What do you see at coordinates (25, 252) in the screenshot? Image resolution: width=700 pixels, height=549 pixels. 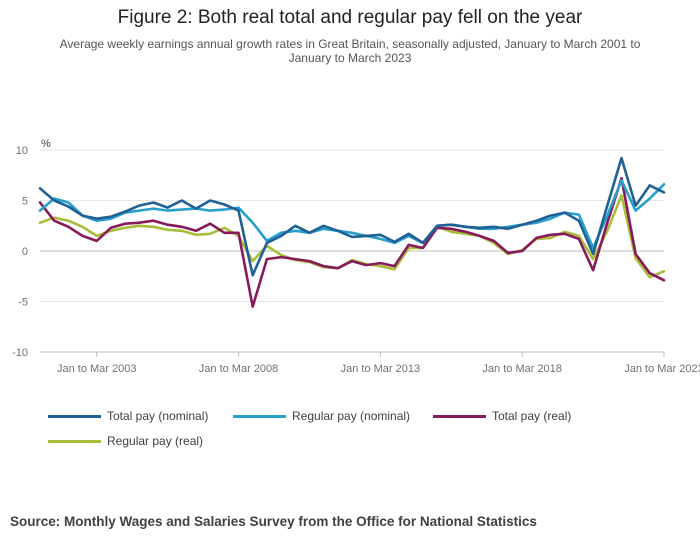 I see `y-tick-label: 0` at bounding box center [25, 252].